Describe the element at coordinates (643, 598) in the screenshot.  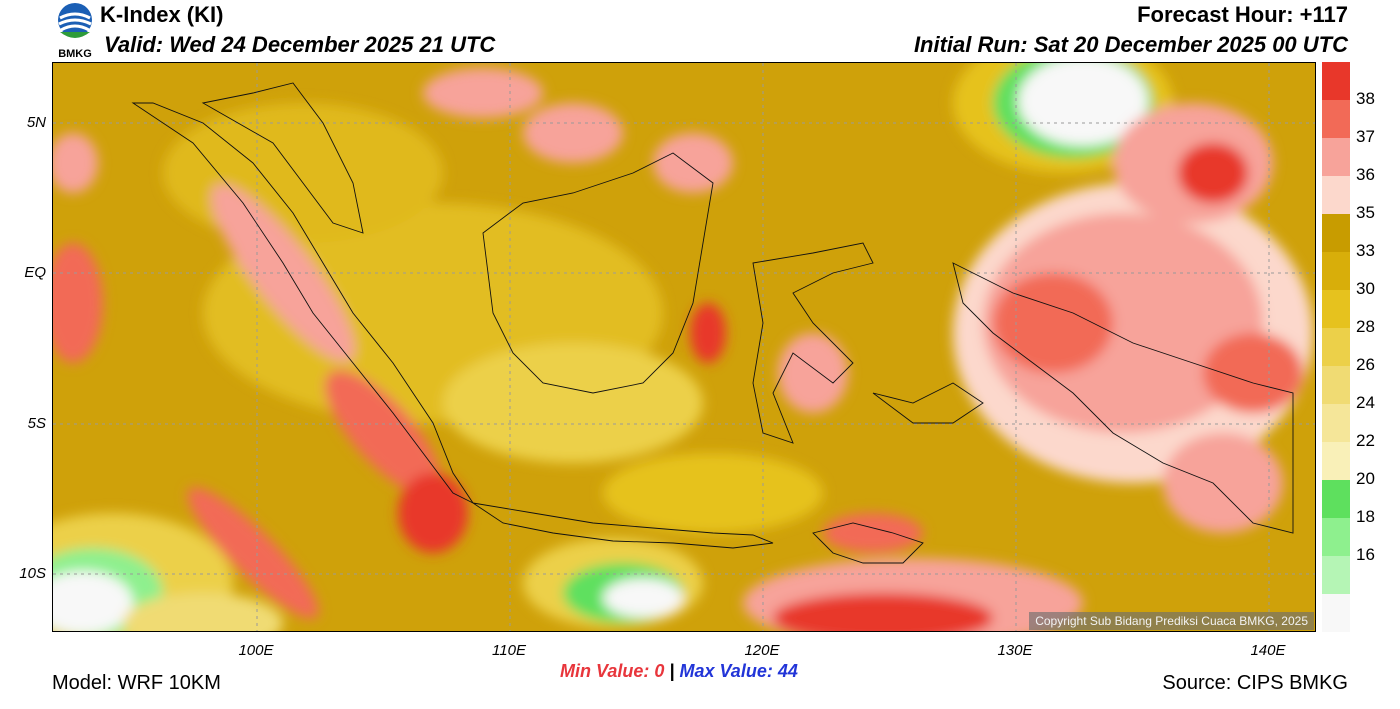
I see `field-region-s-java-low` at that location.